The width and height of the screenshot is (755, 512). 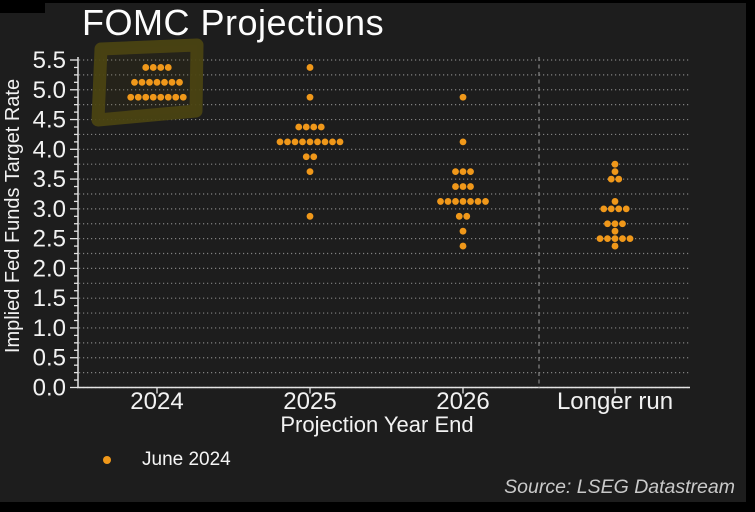 I want to click on window-edge-top, so click(x=377, y=1).